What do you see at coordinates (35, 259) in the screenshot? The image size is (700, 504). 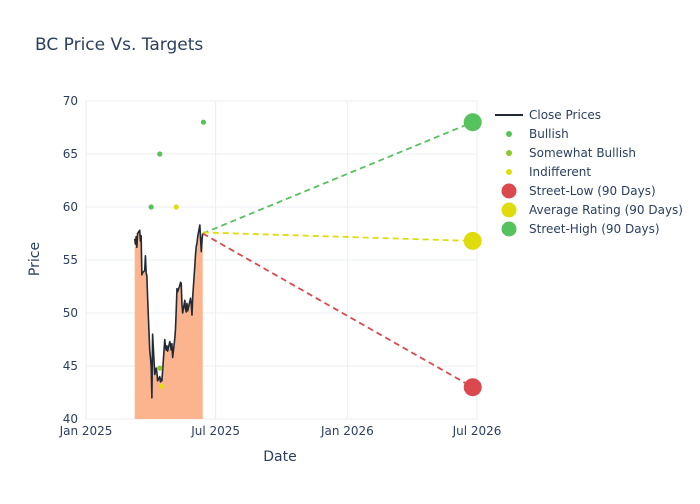 I see `y-axis-title: Price` at bounding box center [35, 259].